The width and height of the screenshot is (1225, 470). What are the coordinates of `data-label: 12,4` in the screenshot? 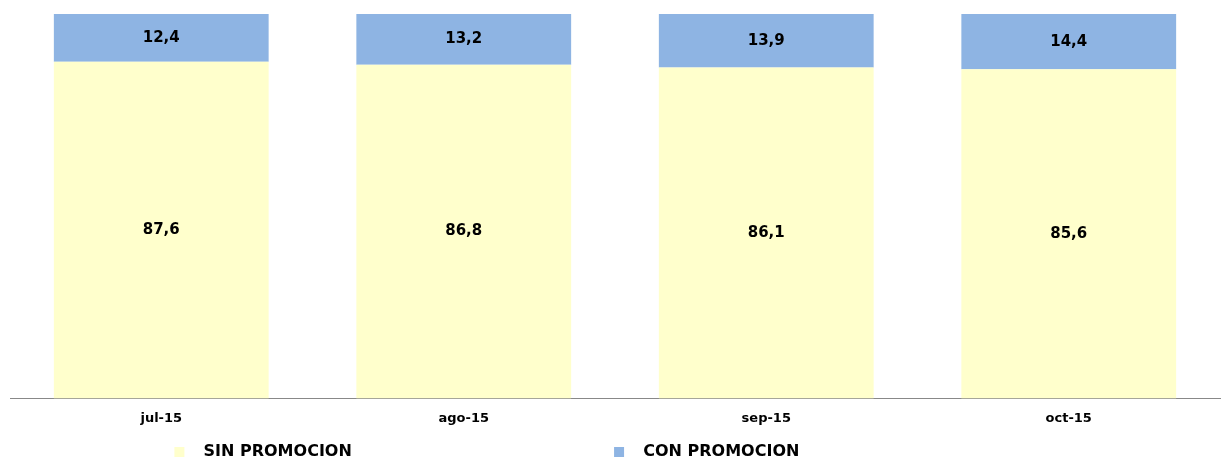 It's located at (161, 36).